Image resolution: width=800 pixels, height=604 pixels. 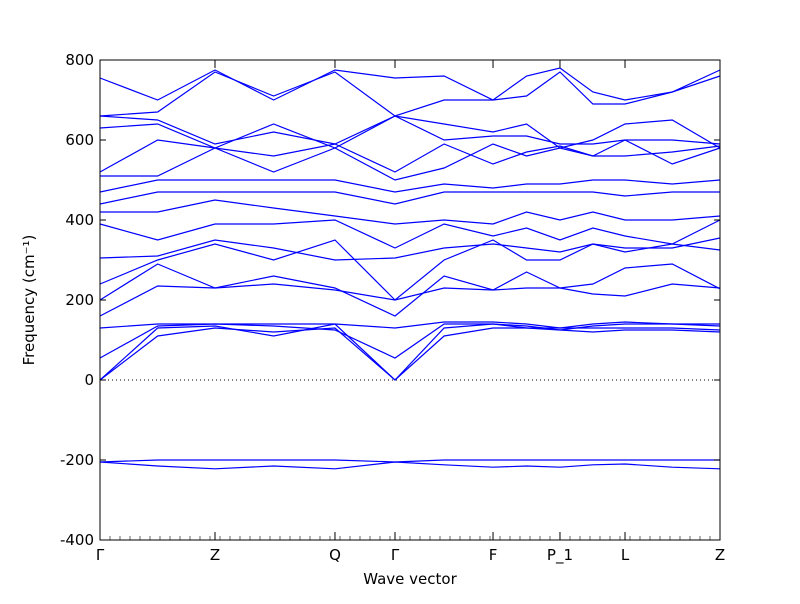 What do you see at coordinates (79, 300) in the screenshot?
I see `y-tick-label: 200` at bounding box center [79, 300].